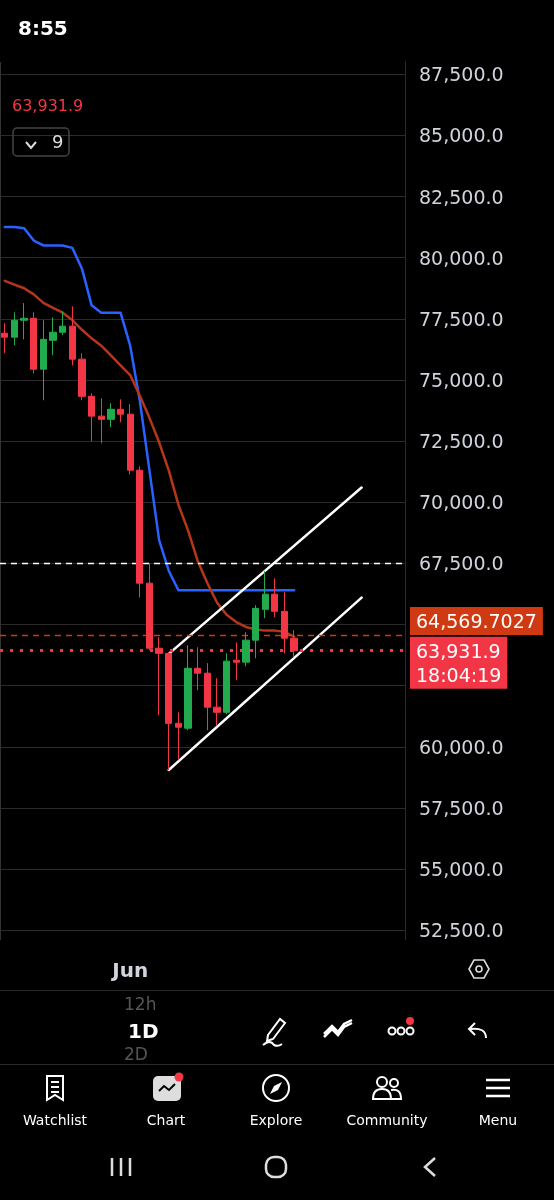 This screenshot has height=1200, width=554. What do you see at coordinates (461, 196) in the screenshot?
I see `y-tick-label: 82,500.0` at bounding box center [461, 196].